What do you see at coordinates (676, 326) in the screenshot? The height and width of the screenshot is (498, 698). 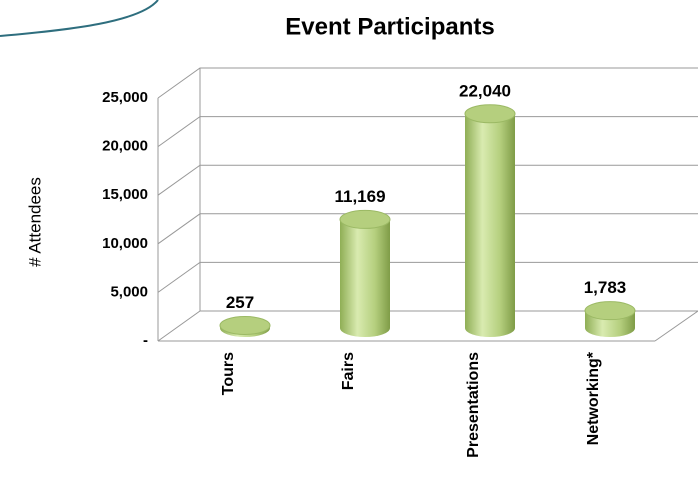 I see `floor-right` at bounding box center [676, 326].